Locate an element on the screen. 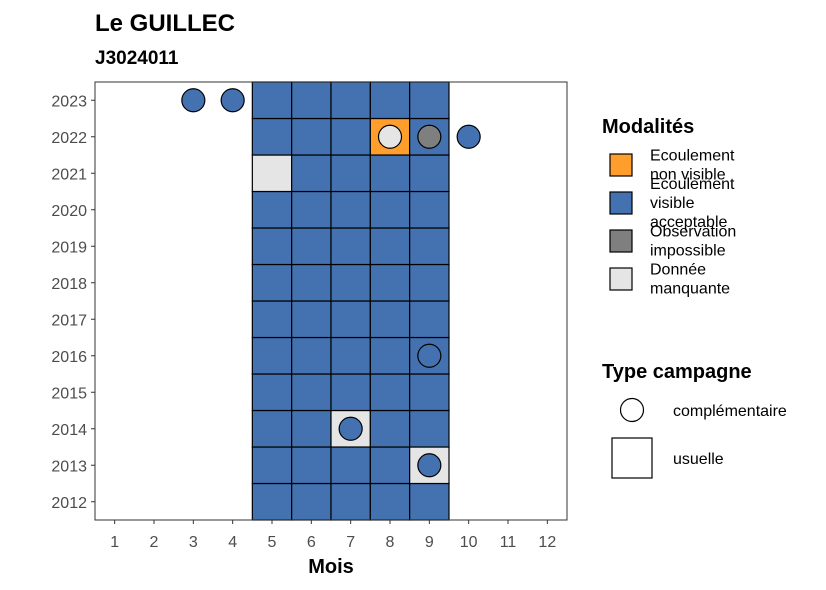 This screenshot has width=826, height=590. x-tick-label: 9 is located at coordinates (429, 542).